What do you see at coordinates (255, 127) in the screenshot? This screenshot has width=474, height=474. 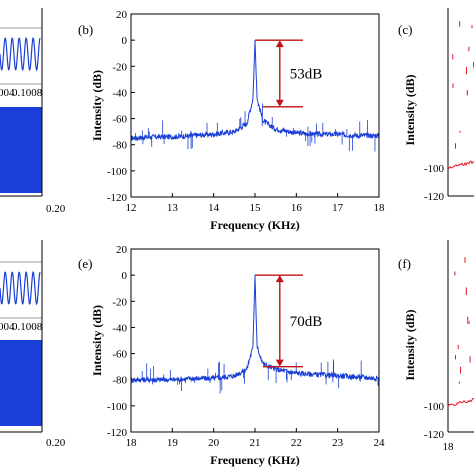 I see `panel-b-noise` at bounding box center [255, 127].